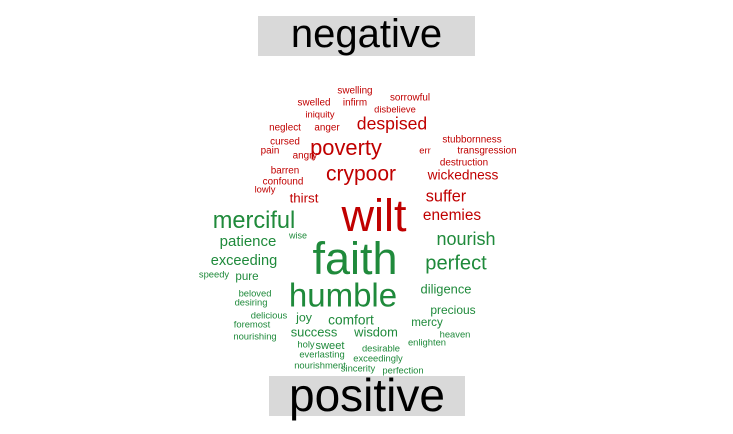 Image resolution: width=733 pixels, height=434 pixels. I want to click on word-positive-everlasting: everlasting, so click(321, 353).